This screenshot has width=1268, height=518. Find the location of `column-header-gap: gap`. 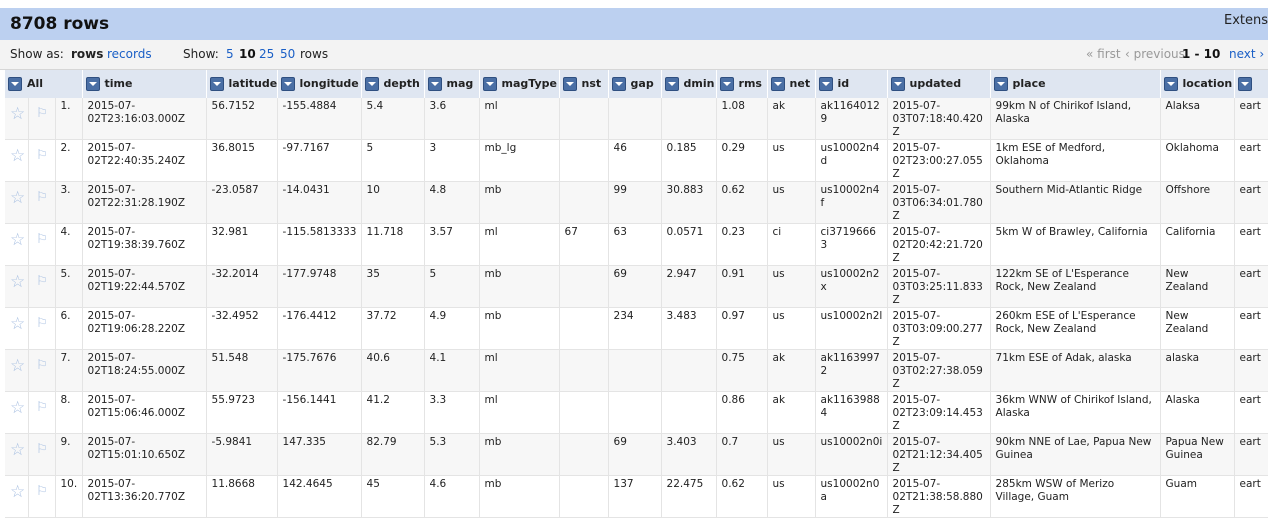

column-header-gap: gap is located at coordinates (635, 84).